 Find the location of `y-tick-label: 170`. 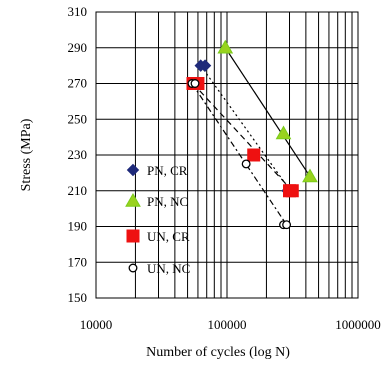

y-tick-label: 170 is located at coordinates (78, 261).